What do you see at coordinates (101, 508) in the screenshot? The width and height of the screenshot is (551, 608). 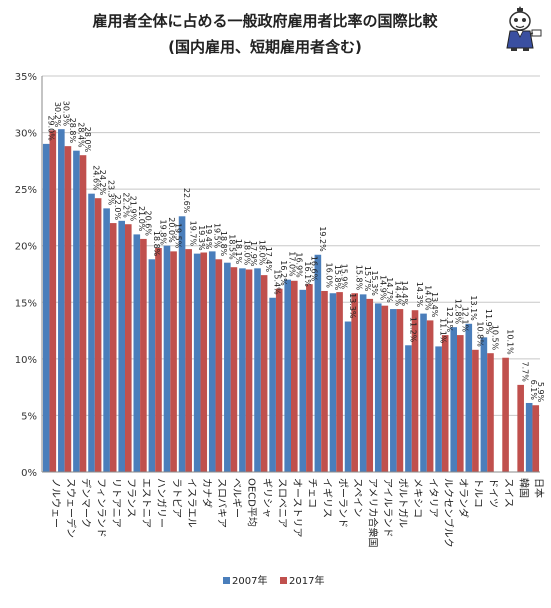 I see `category-label: フィンランド` at bounding box center [101, 508].